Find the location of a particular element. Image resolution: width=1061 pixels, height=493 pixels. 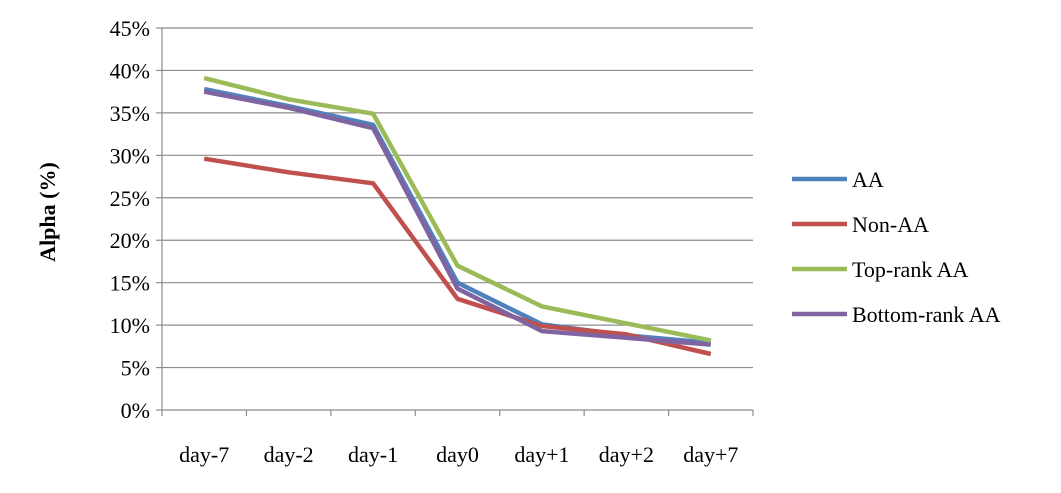

y-tick-label: 35% is located at coordinates (130, 113).